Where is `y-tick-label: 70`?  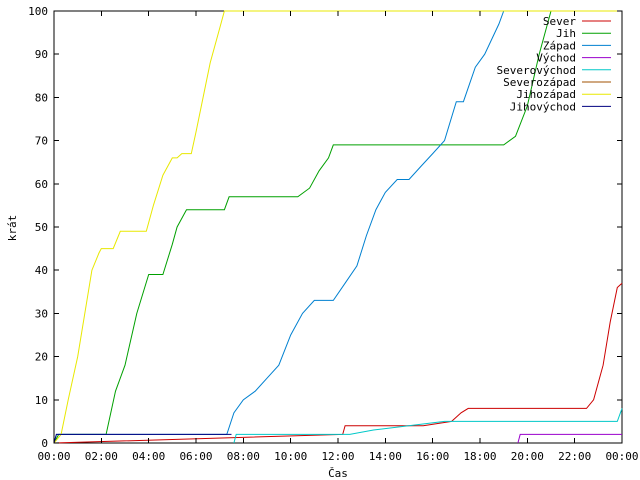 y-tick-label: 70 is located at coordinates (41, 141).